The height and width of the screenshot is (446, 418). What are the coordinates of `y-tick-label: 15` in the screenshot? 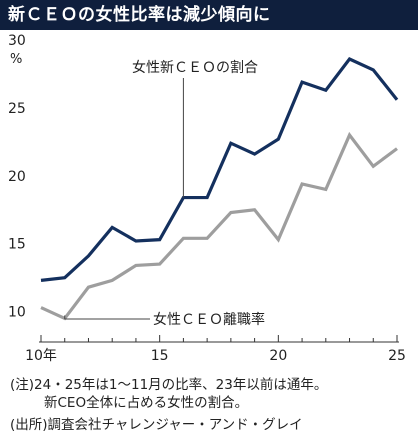 It's located at (17, 245).